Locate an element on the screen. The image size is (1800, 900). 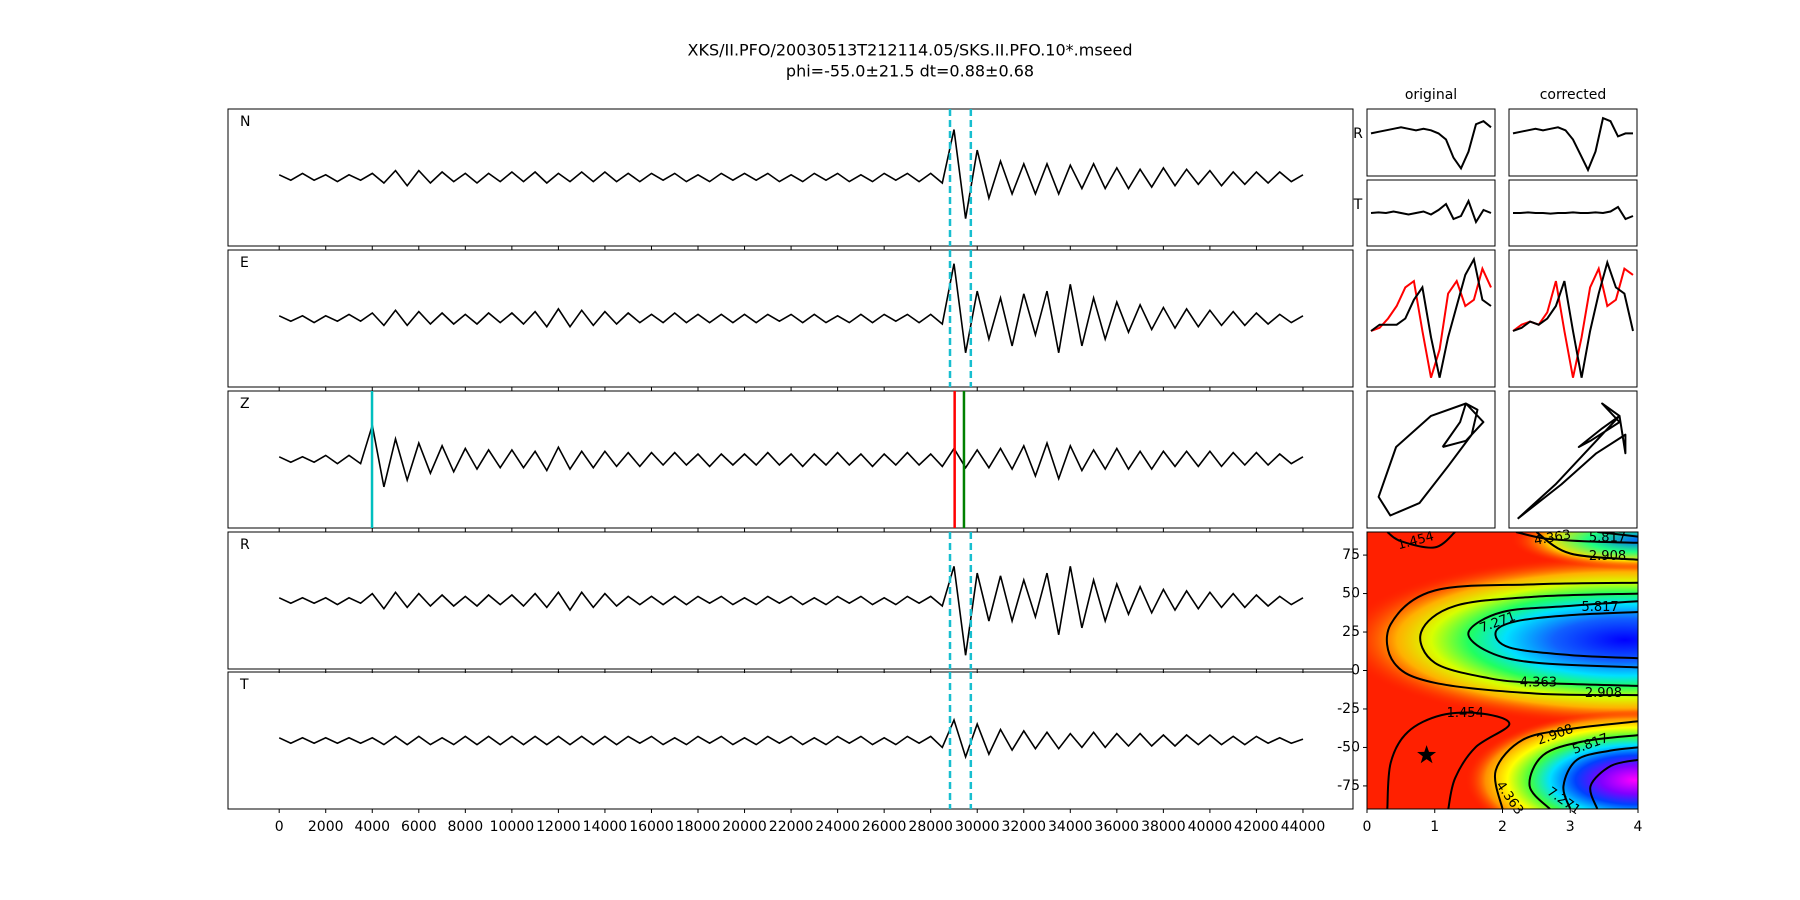
chart-subtitle: phi=-55.0±21.5 dt=0.88±0.68 is located at coordinates (910, 71).